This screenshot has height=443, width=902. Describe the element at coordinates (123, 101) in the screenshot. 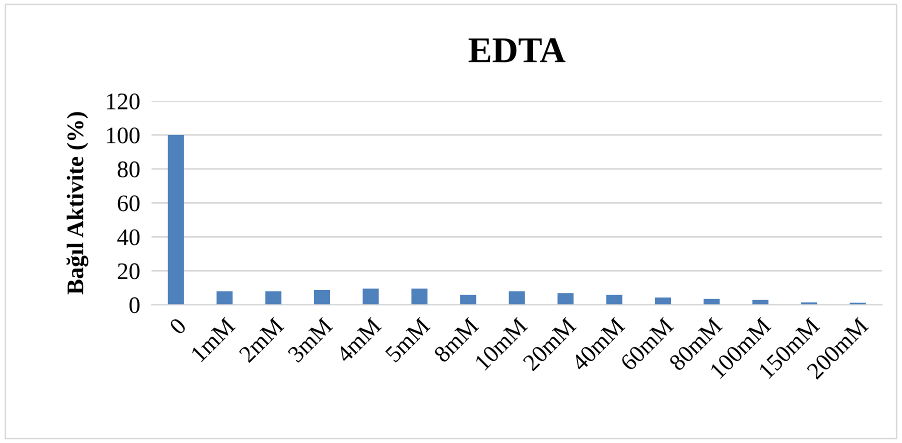

I see `y-tick-label: 120` at that location.